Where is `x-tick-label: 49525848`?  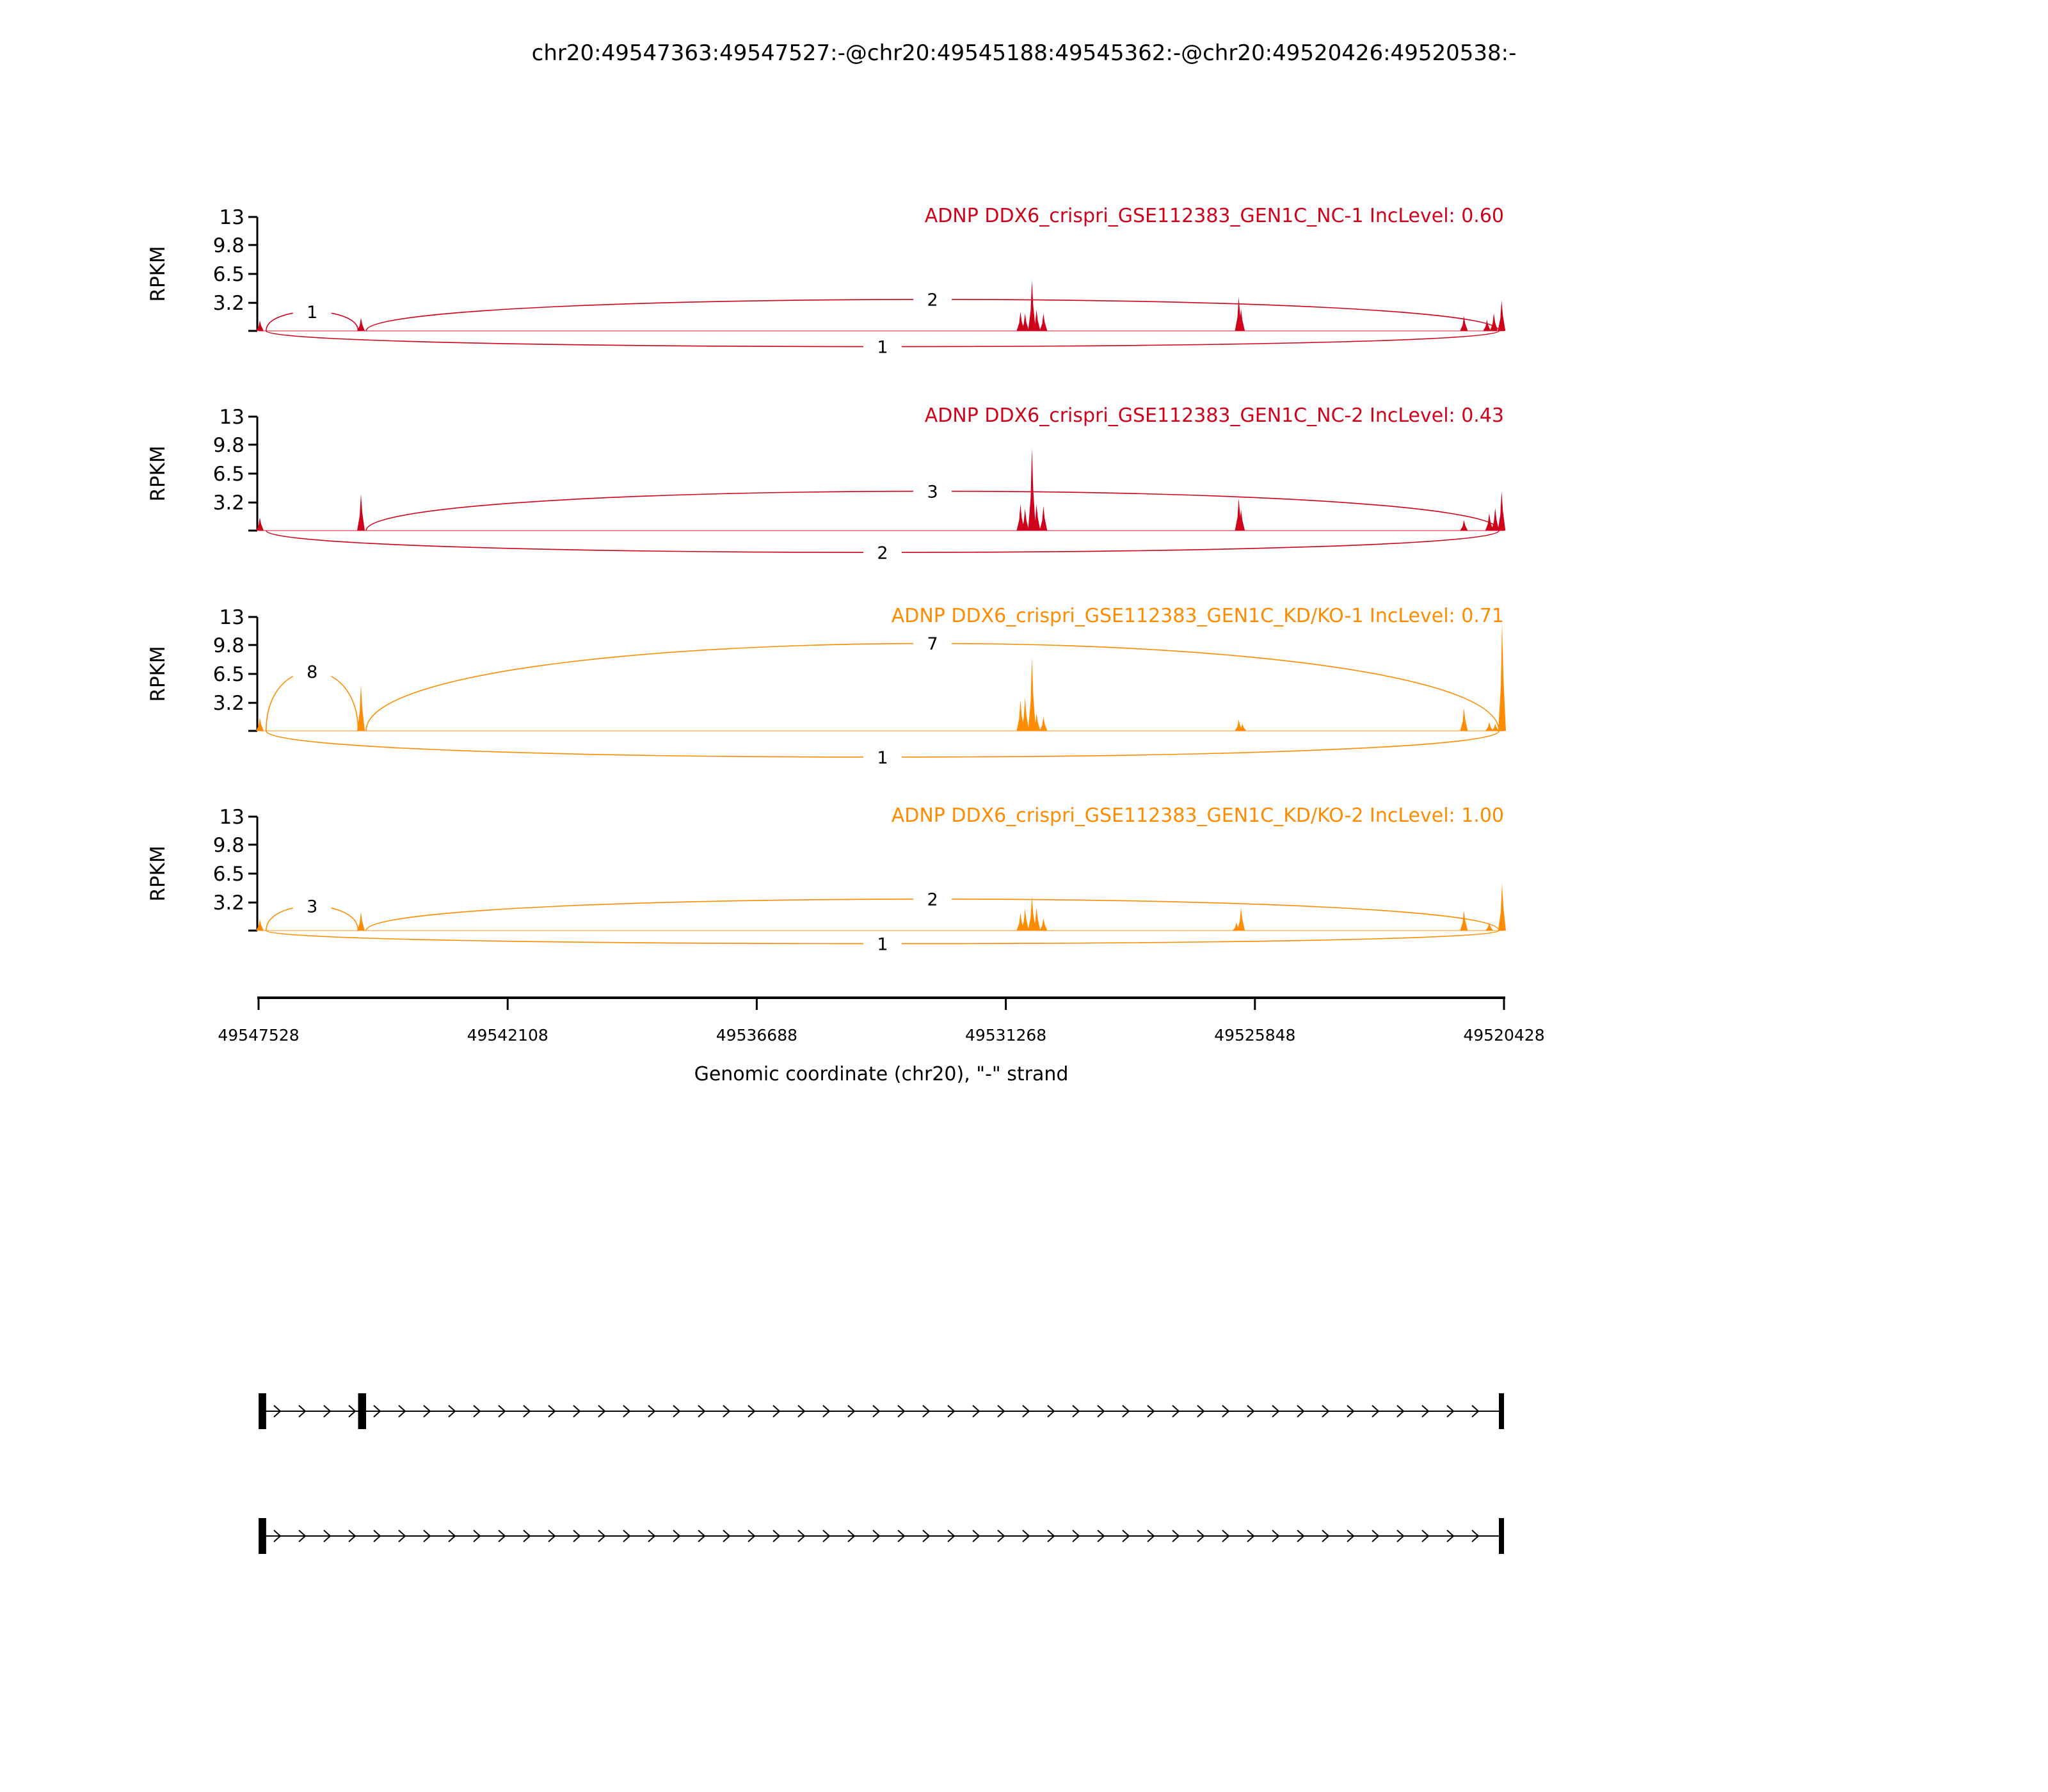 x-tick-label: 49525848 is located at coordinates (1254, 1035).